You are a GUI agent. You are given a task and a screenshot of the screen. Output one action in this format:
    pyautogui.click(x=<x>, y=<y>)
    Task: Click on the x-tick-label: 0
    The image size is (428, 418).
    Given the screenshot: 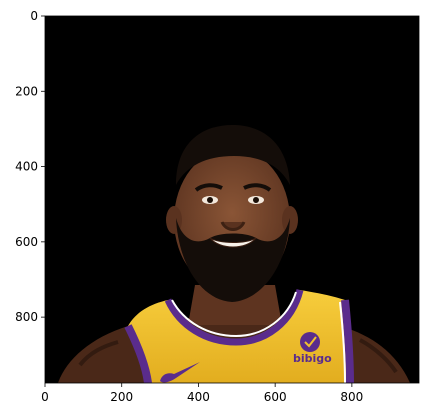 What is the action you would take?
    pyautogui.click(x=45, y=397)
    